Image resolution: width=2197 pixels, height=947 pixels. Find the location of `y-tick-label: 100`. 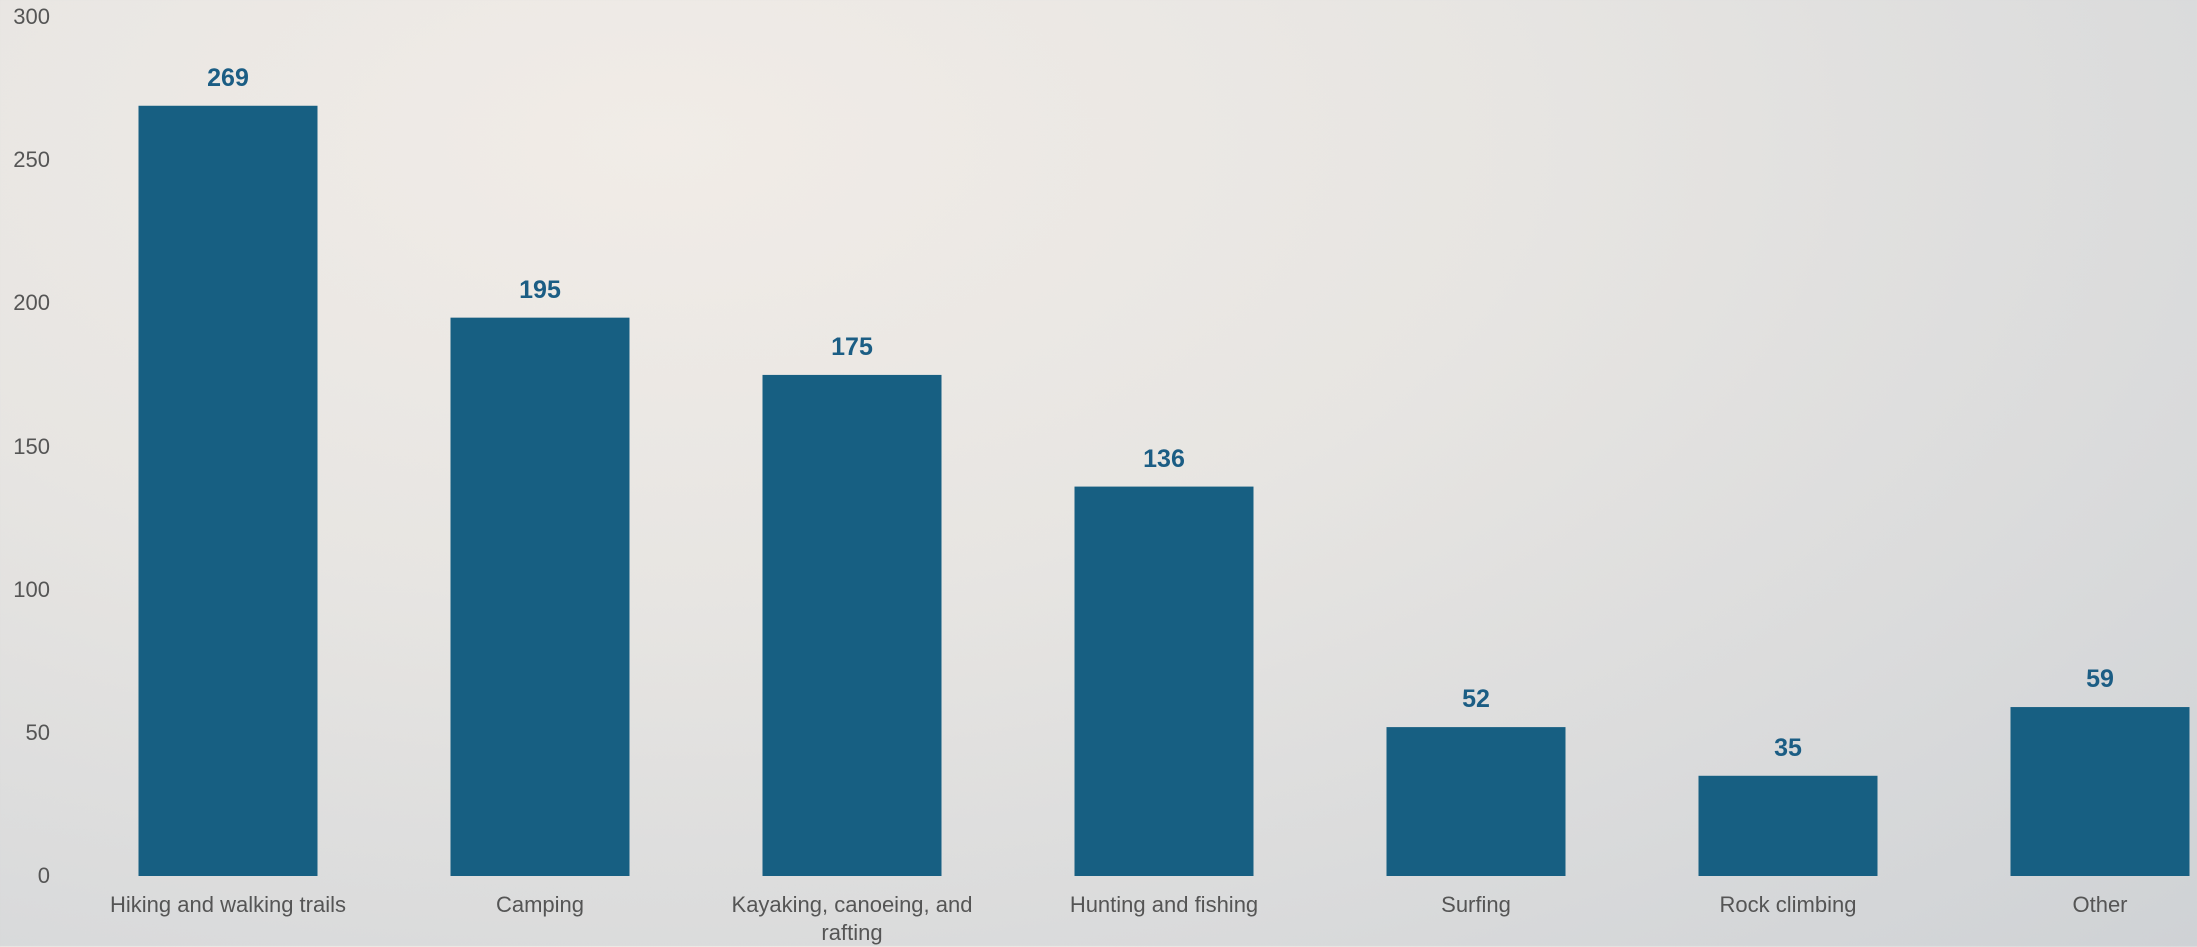

y-tick-label: 100 is located at coordinates (31, 589).